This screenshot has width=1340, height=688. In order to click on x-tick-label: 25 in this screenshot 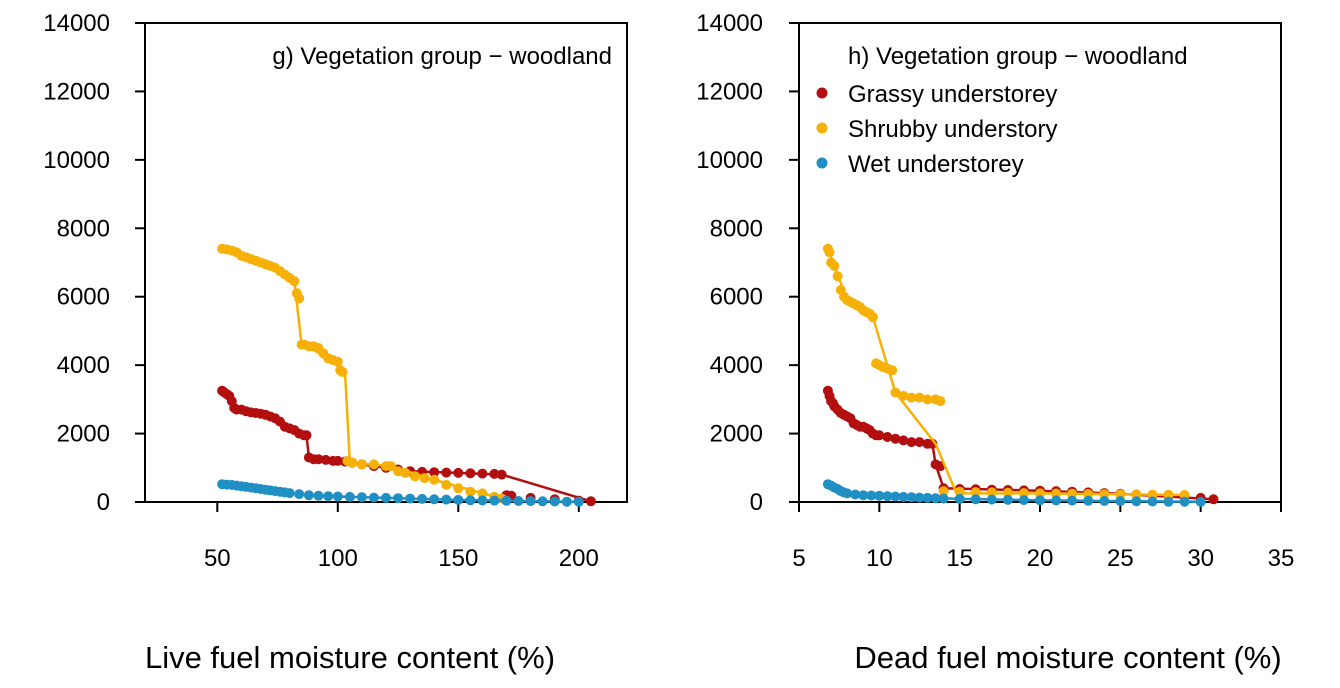, I will do `click(1120, 558)`.